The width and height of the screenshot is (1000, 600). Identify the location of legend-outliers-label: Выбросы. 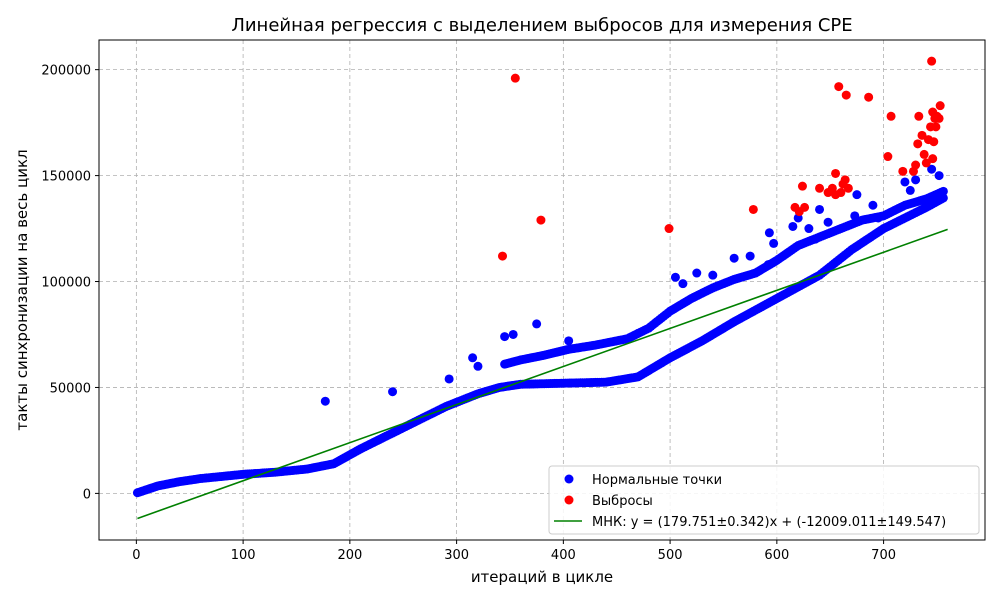
(622, 501).